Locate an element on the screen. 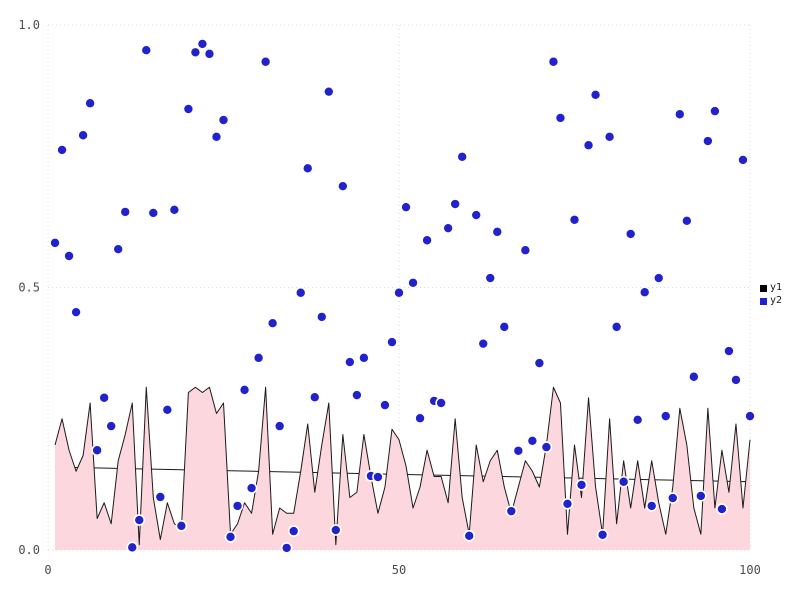 Image resolution: width=800 pixels, height=600 pixels. y-tick-label: 0.5 is located at coordinates (29, 288).